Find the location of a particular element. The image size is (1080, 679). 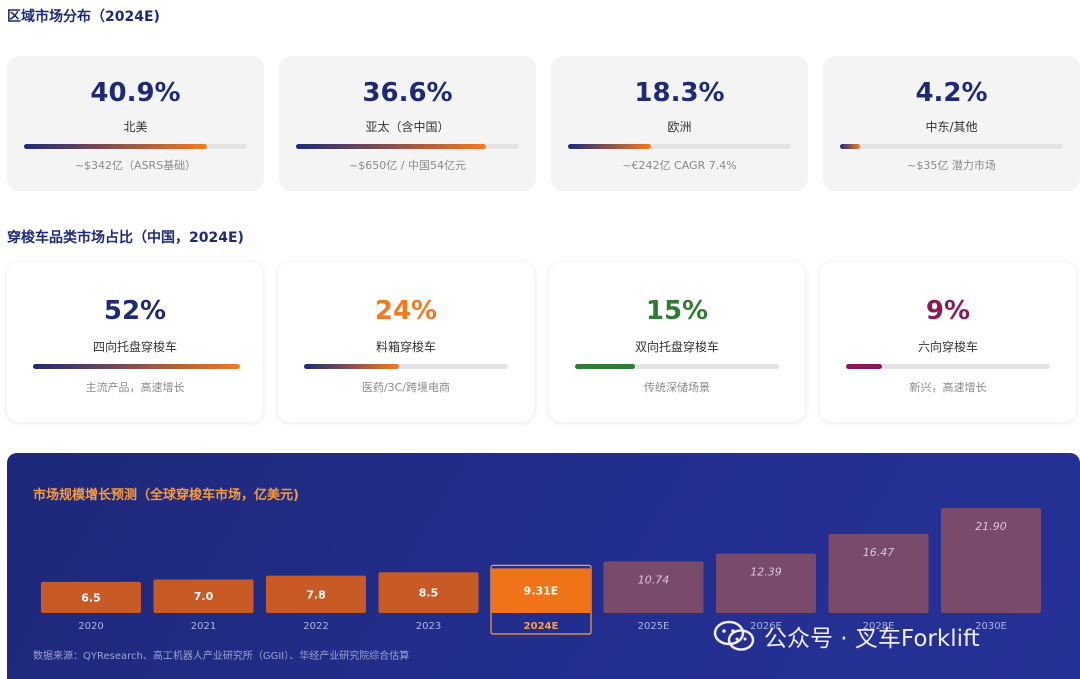

growth-title: 市场规模增长预测（全球穿梭车市场，亿美元) is located at coordinates (166, 495).